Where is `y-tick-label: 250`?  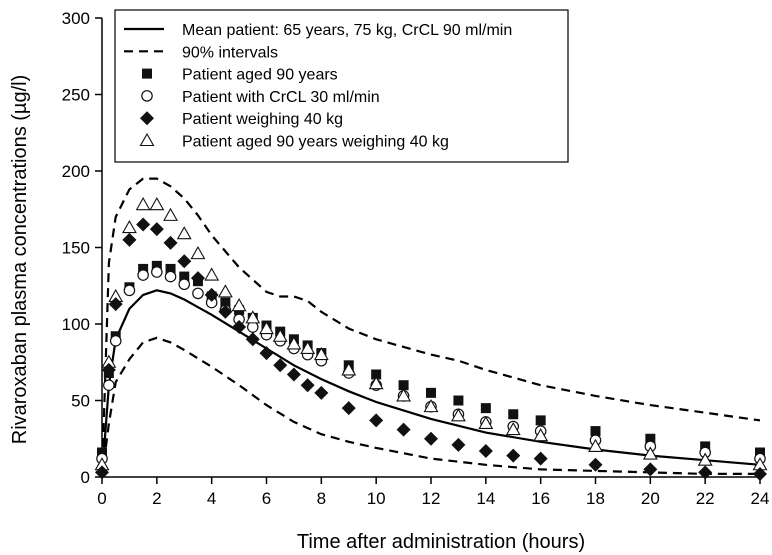 y-tick-label: 250 is located at coordinates (76, 95).